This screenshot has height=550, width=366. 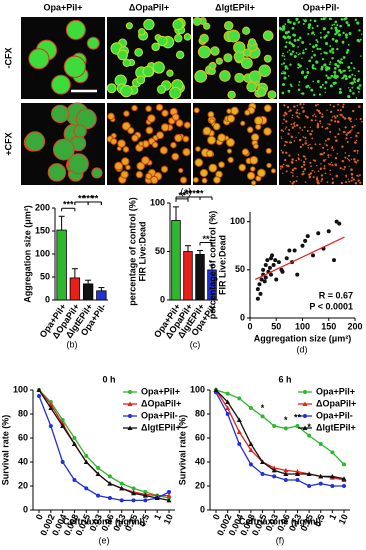 I want to click on y-tick-label: 80, so click(x=23, y=413).